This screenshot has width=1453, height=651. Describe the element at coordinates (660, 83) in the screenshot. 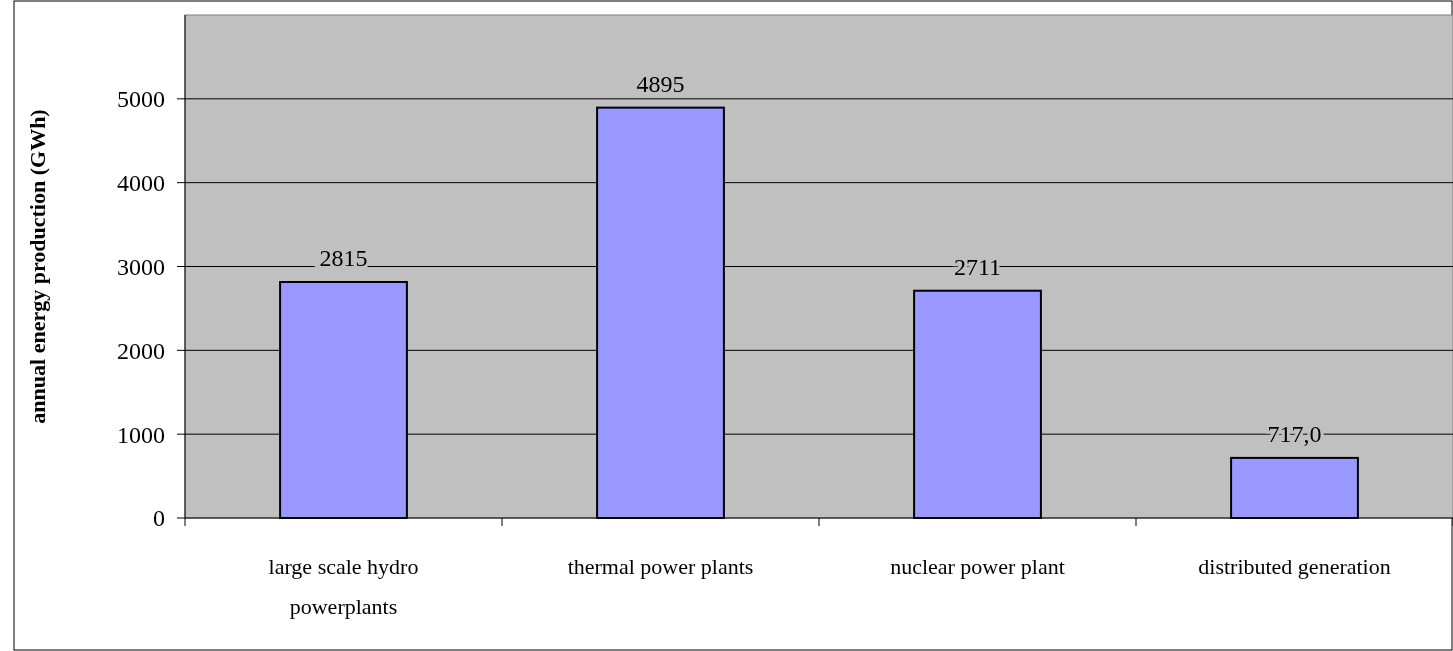

I see `data-label: 4895` at that location.